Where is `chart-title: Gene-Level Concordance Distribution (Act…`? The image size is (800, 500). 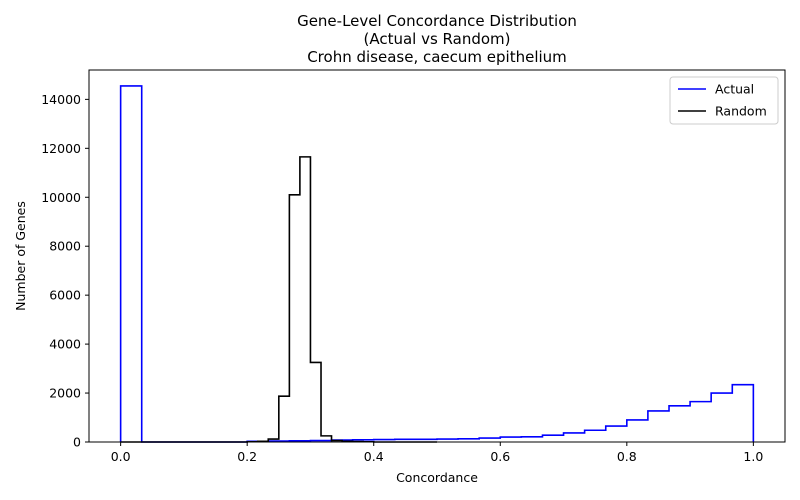
chart-title: Gene-Level Concordance Distribution (Act… is located at coordinates (437, 39).